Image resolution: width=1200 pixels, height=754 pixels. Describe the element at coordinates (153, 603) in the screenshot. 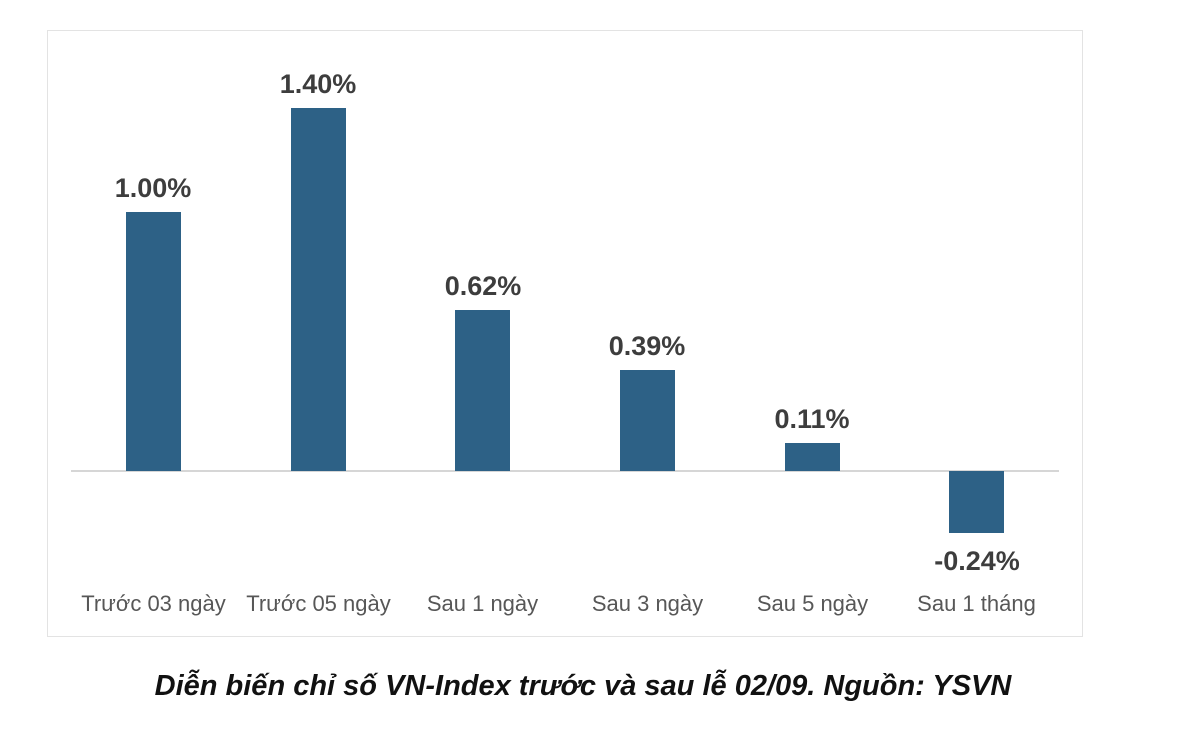

I see `x-axis-label-1: Trước 03 ngày` at that location.